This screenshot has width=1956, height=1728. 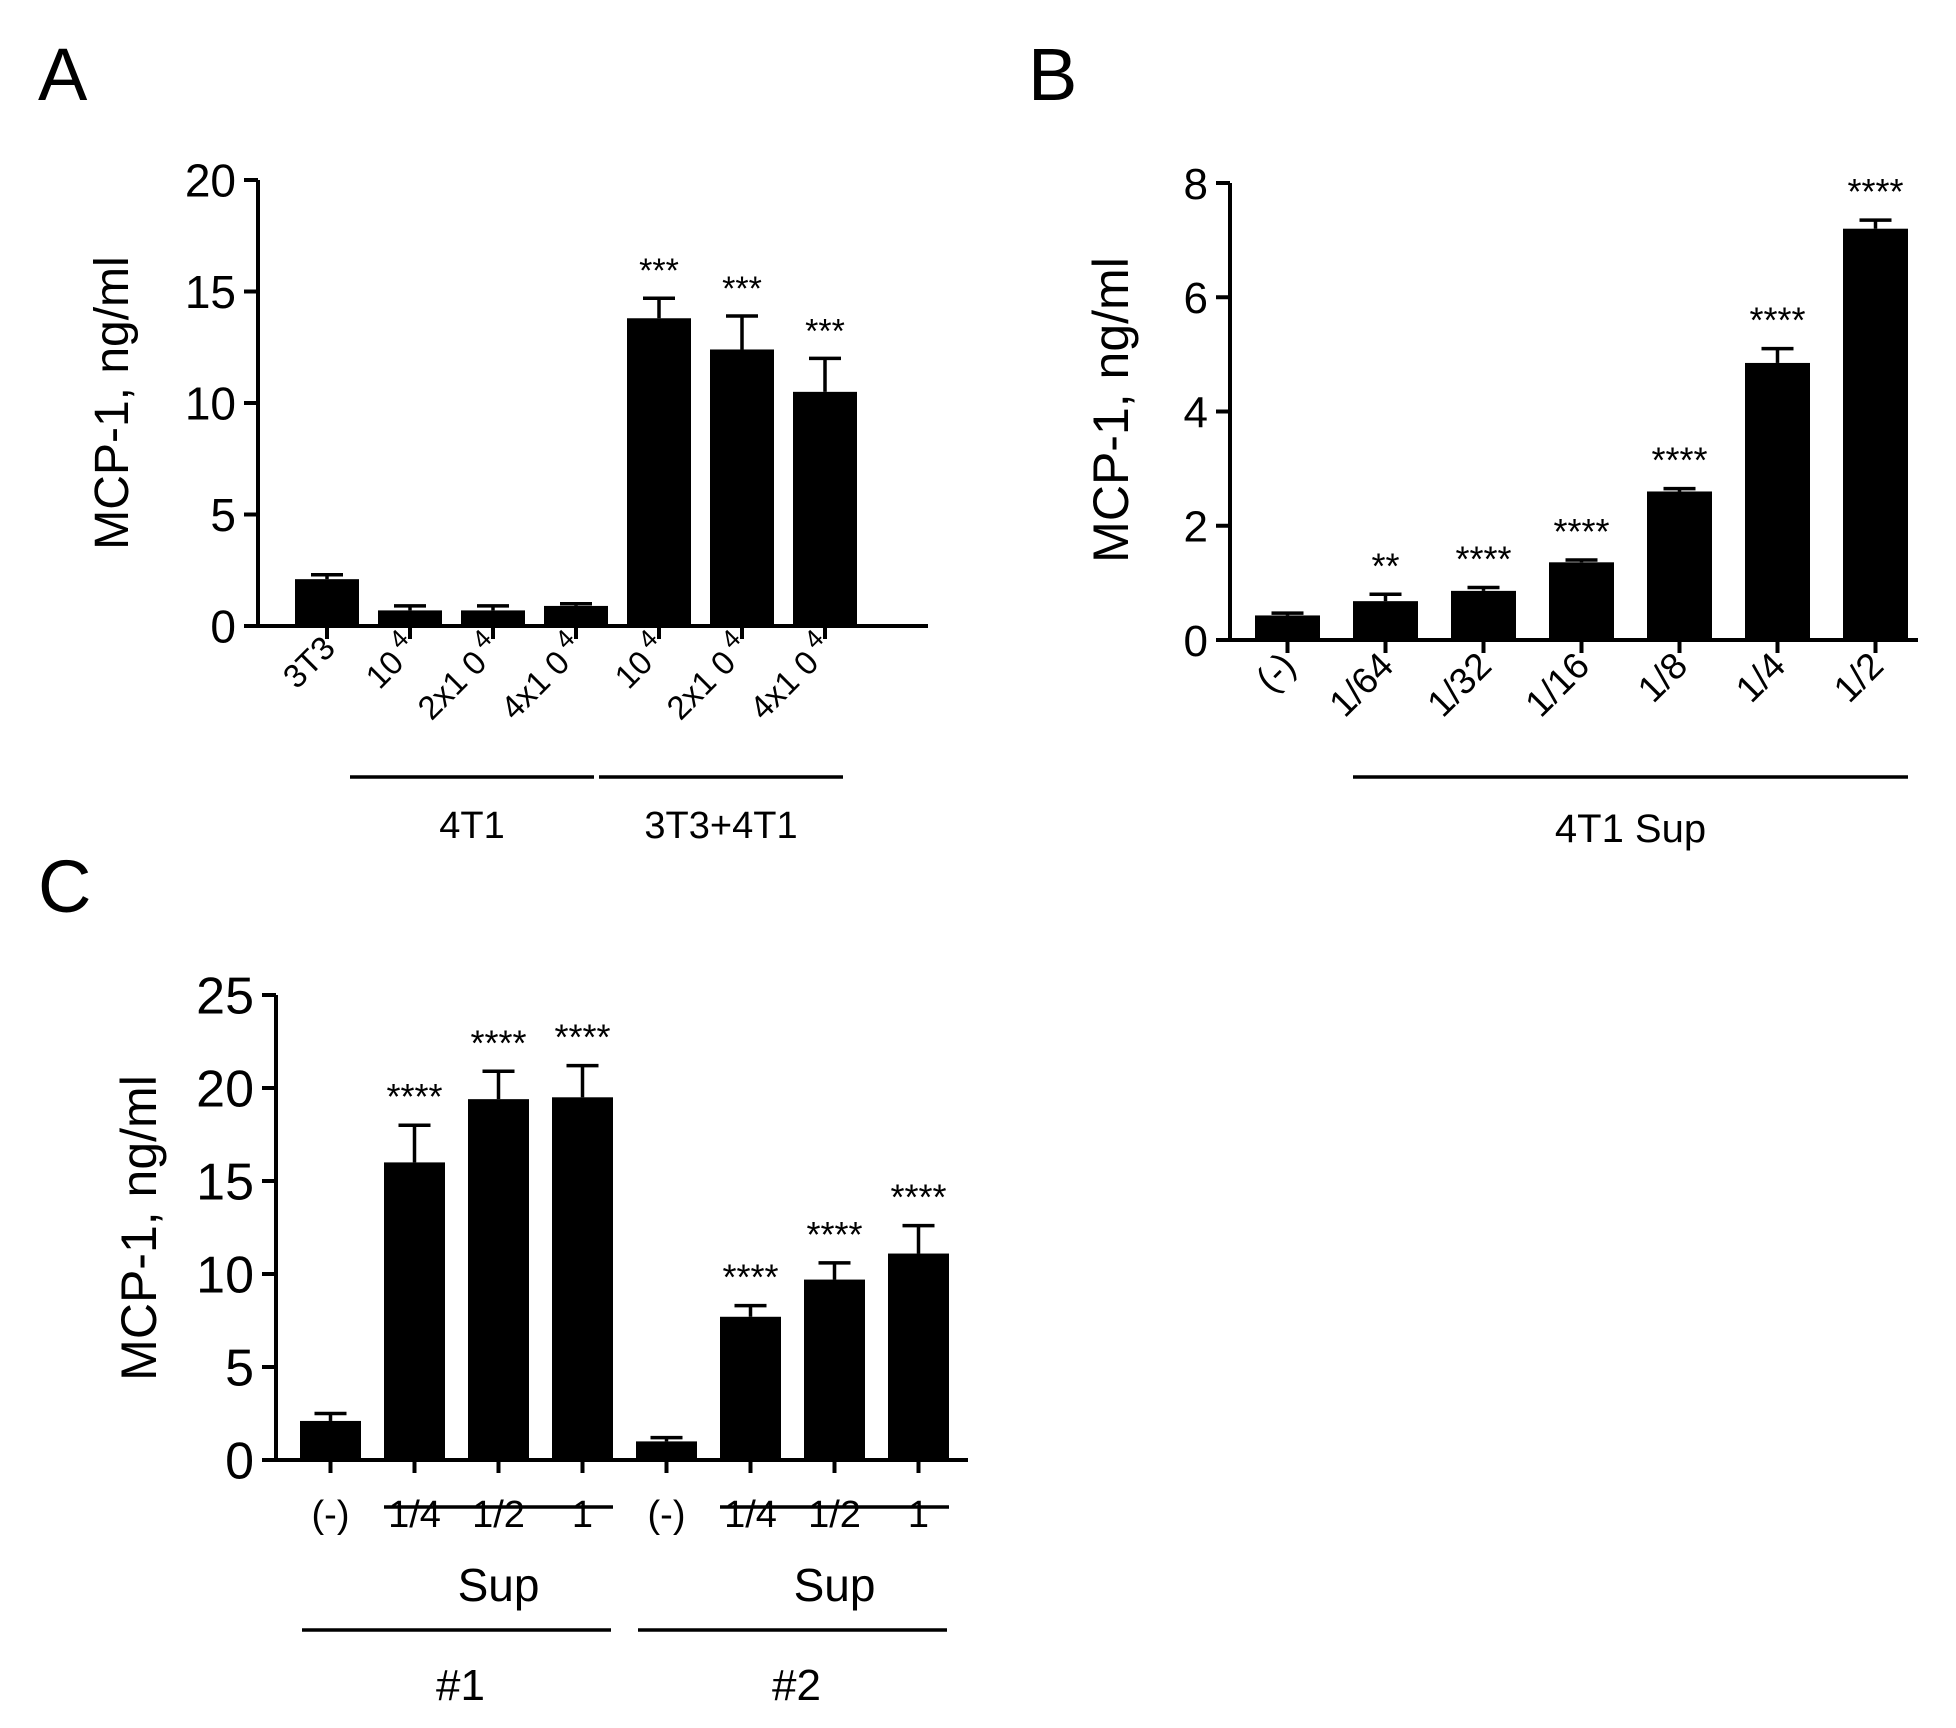 I want to click on panel-label-b: B, so click(x=1052, y=74).